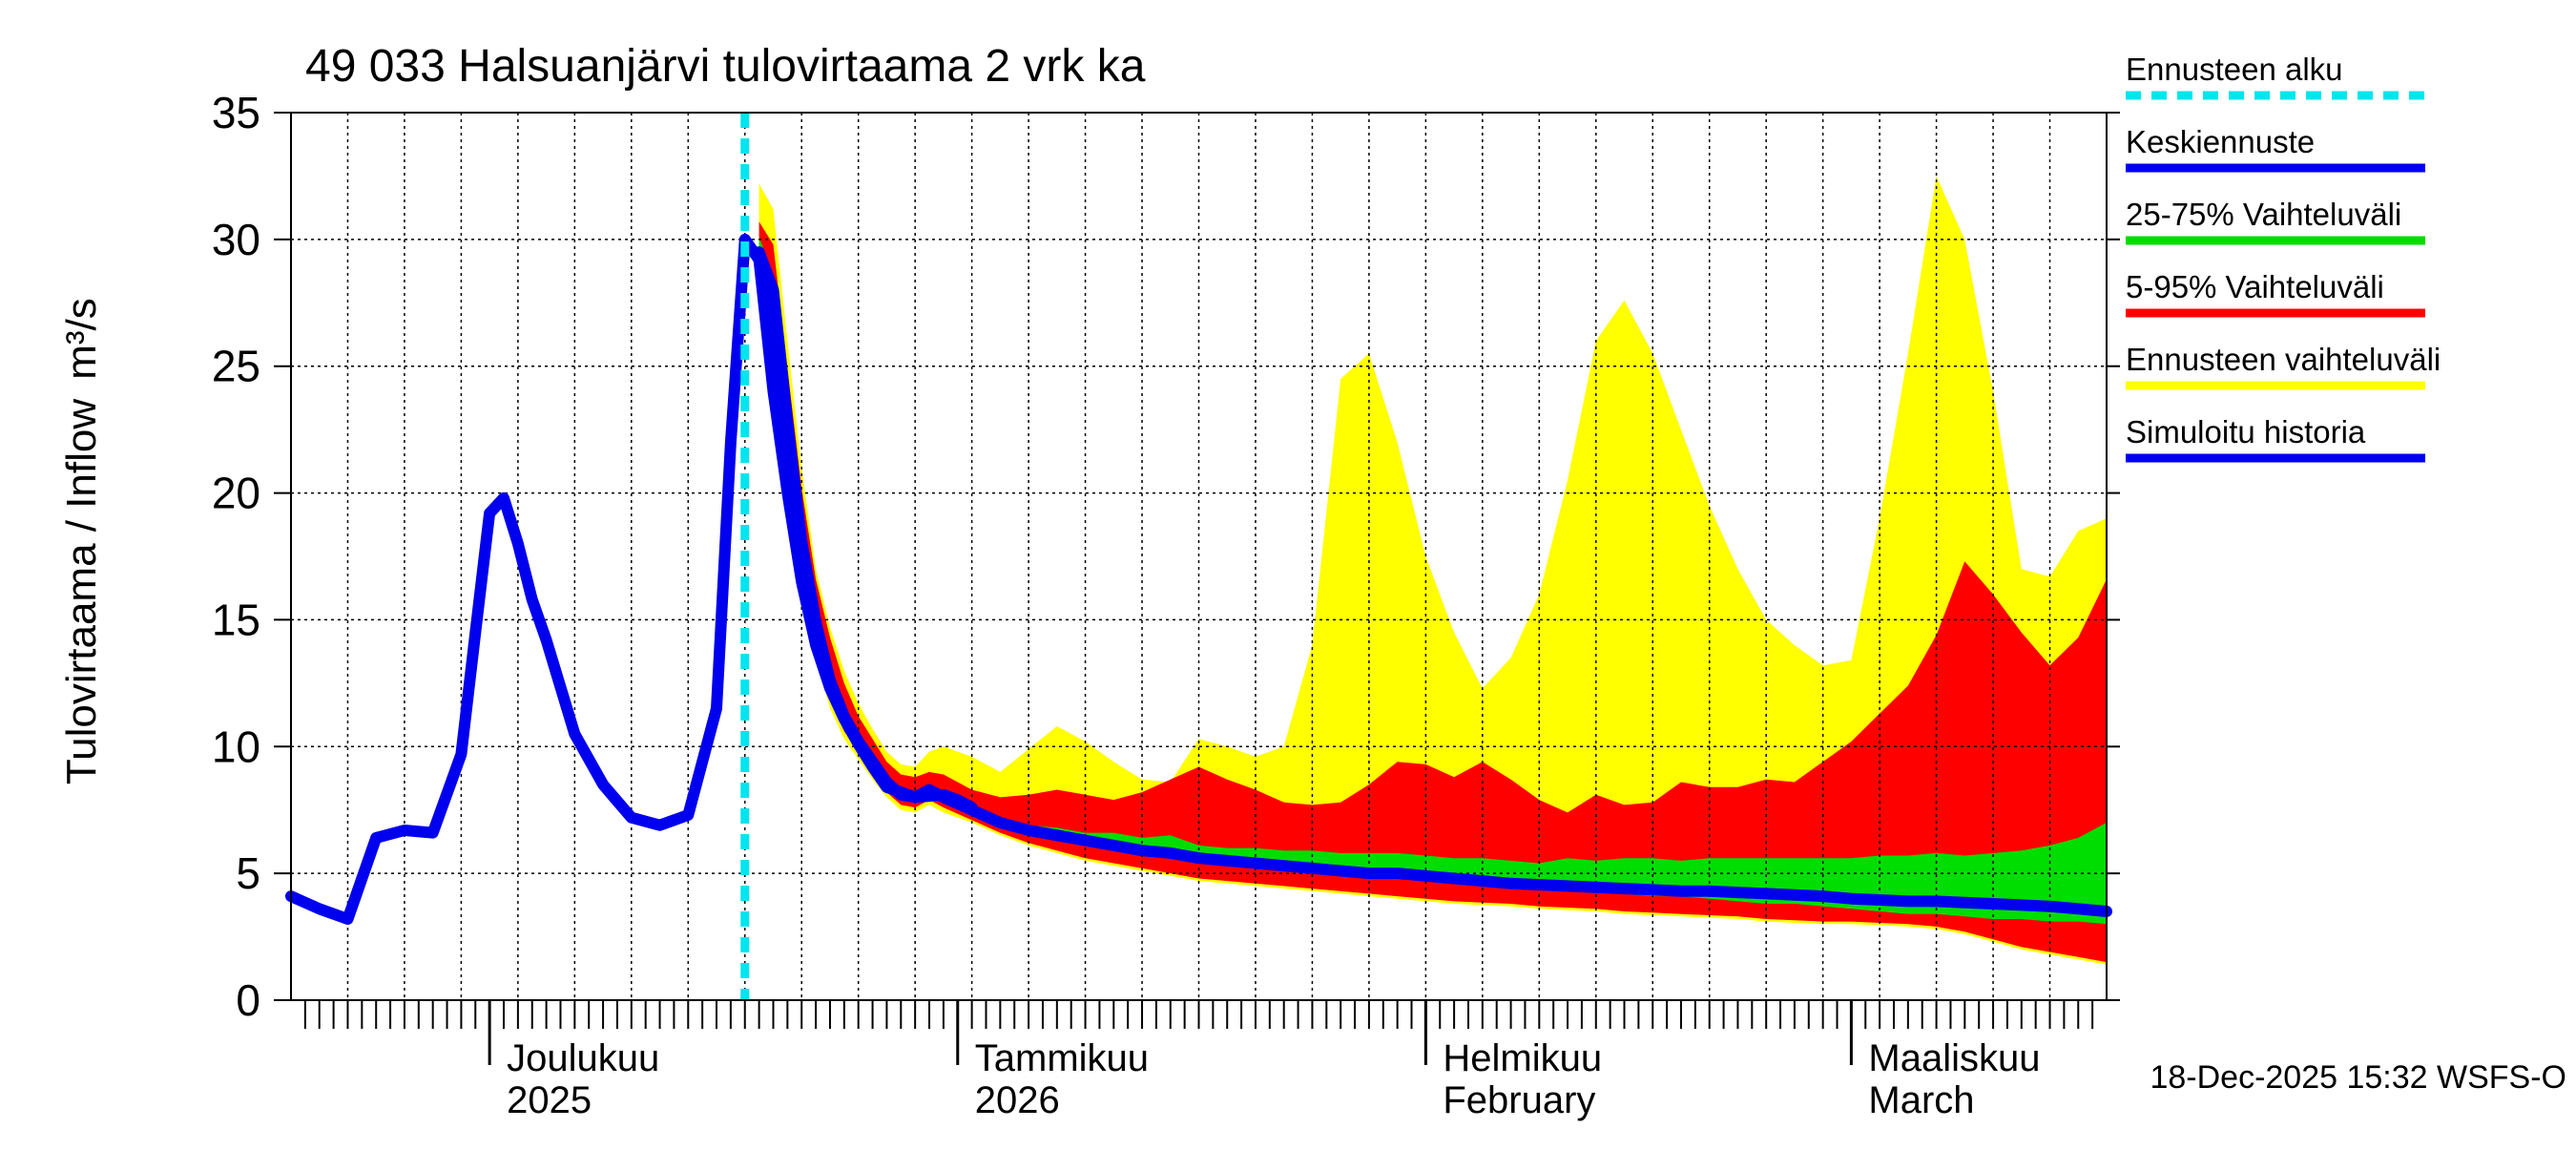 This screenshot has height=1150, width=2576. What do you see at coordinates (1017, 1100) in the screenshot?
I see `x-tick-label-year: 2026` at bounding box center [1017, 1100].